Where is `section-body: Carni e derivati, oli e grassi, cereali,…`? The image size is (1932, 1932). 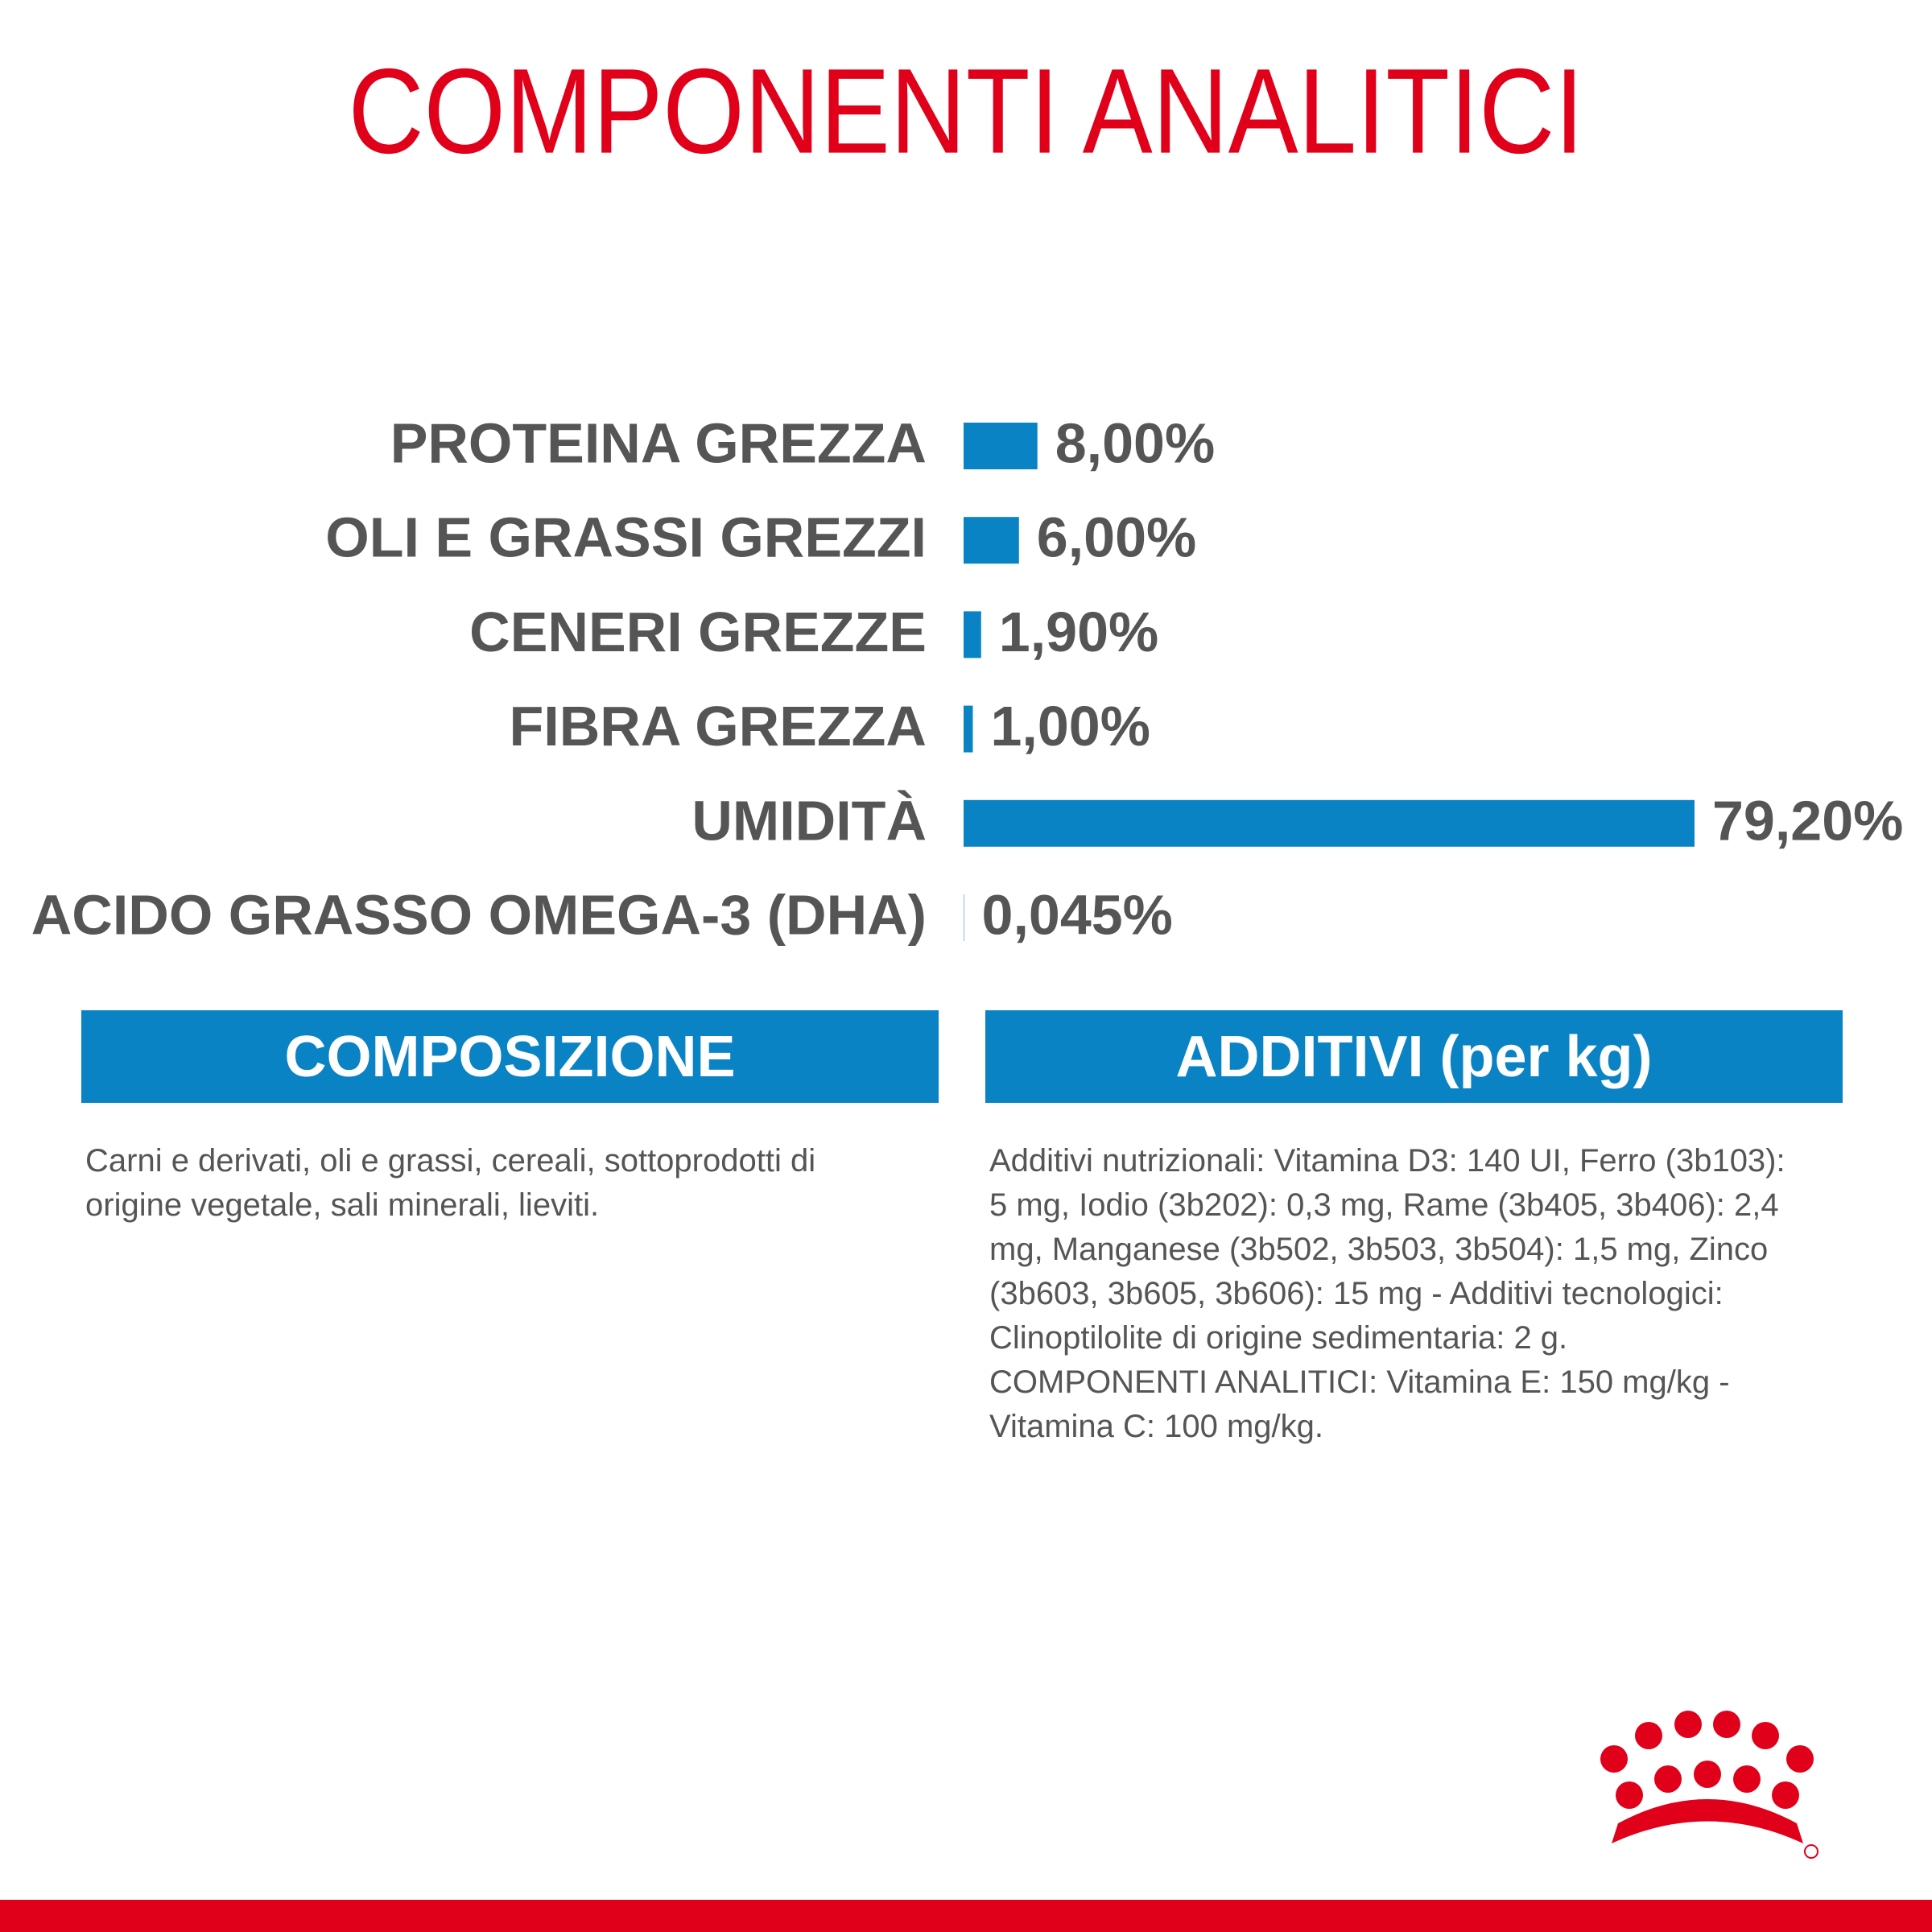
section-body: Carni e derivati, oli e grassi, cereali,… is located at coordinates (491, 1183).